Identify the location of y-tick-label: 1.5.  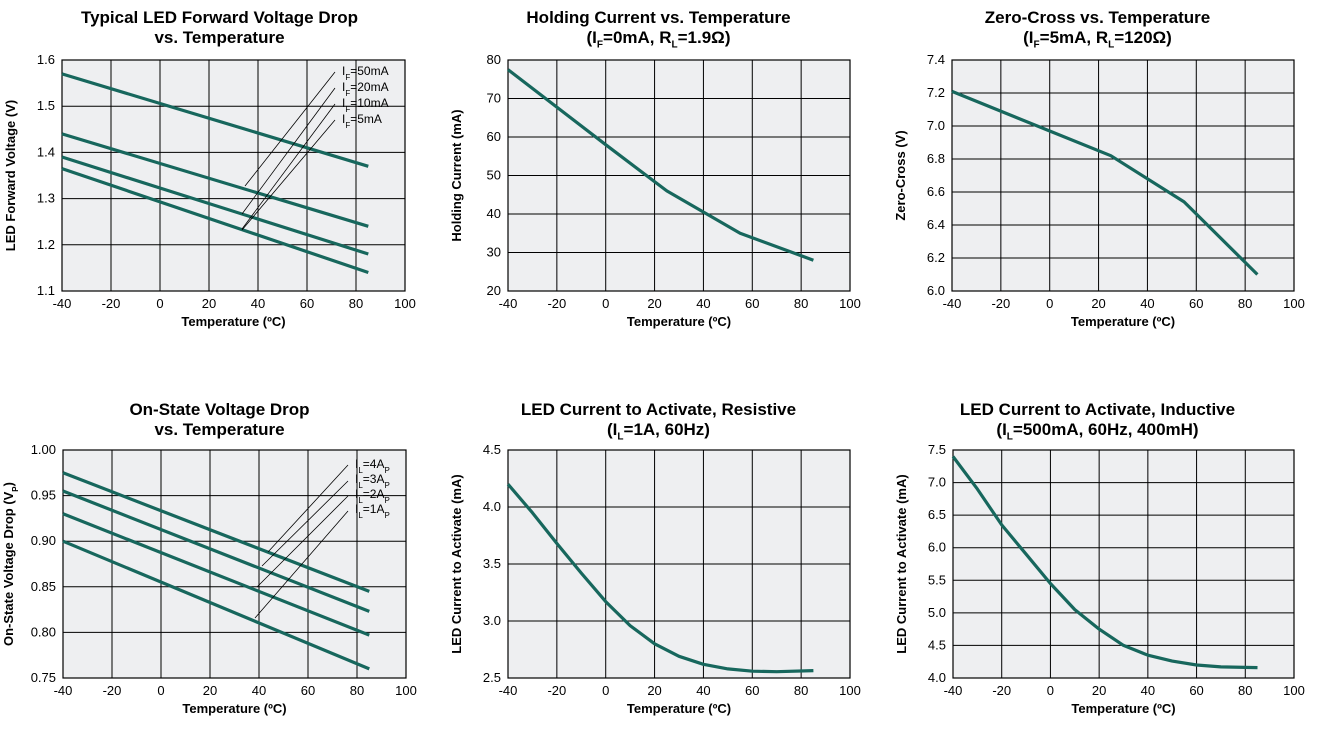
(46, 105).